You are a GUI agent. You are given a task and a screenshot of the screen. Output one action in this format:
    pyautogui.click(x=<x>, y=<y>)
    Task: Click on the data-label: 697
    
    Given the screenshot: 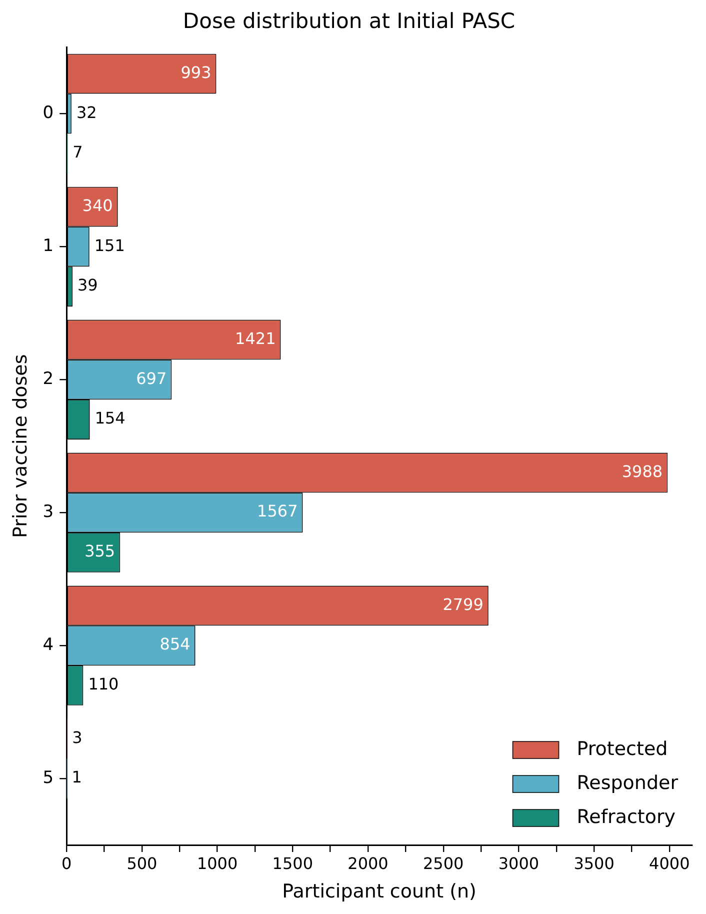 What is the action you would take?
    pyautogui.click(x=151, y=378)
    